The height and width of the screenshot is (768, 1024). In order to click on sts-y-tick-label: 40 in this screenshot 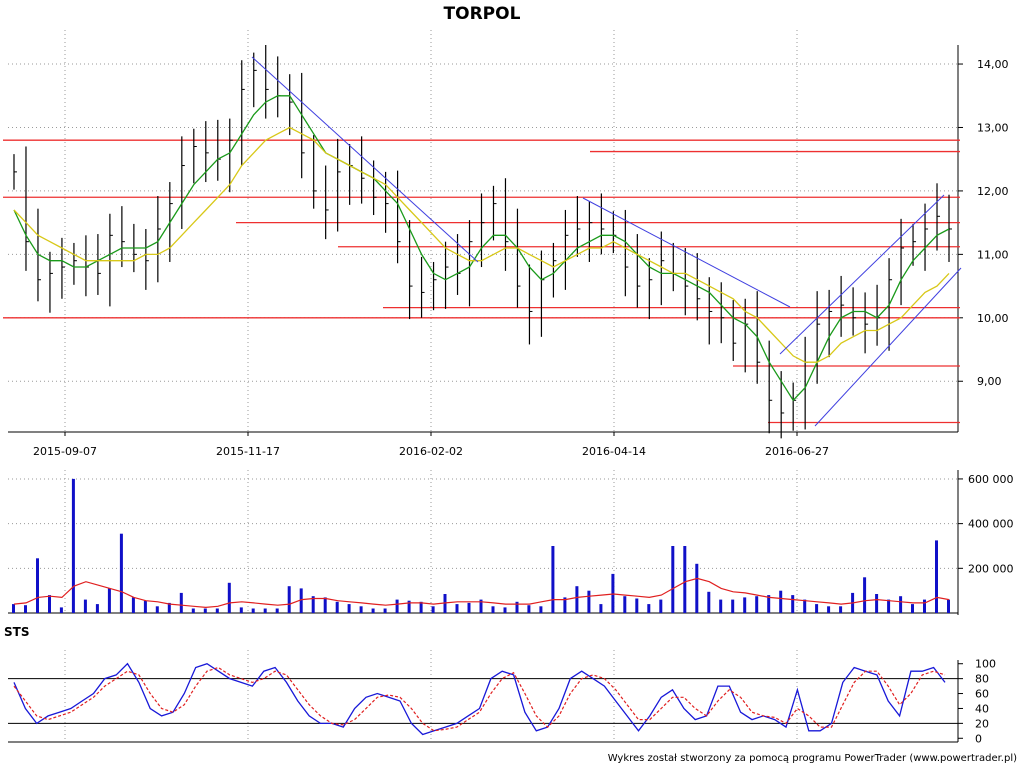, I will do `click(982, 708)`.